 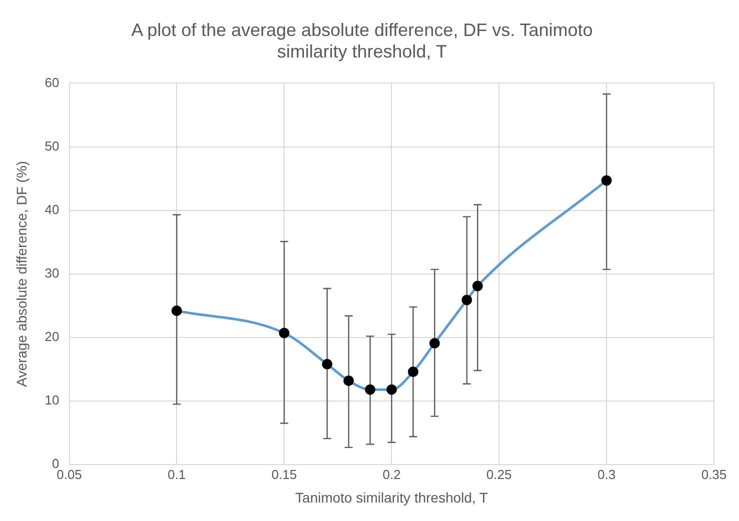 I want to click on x-tick-label: 0.35, so click(x=714, y=474).